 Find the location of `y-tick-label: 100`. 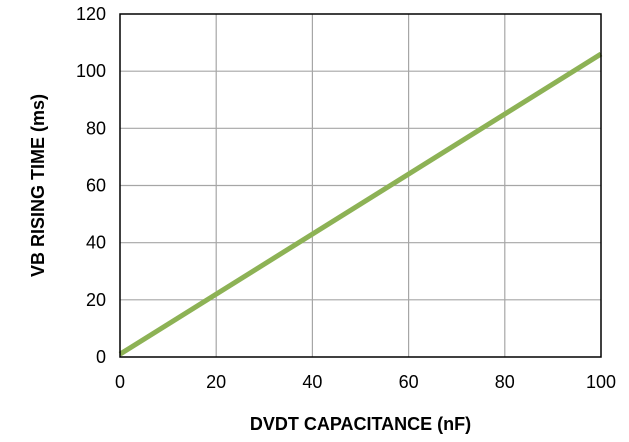

y-tick-label: 100 is located at coordinates (91, 71).